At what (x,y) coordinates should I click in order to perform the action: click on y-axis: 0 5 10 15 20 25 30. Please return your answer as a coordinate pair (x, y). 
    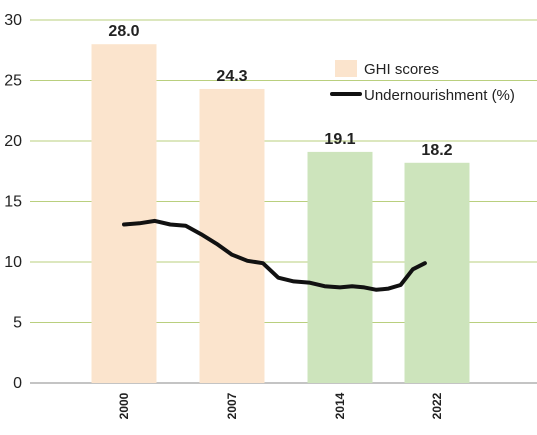
    Looking at the image, I should click on (13, 202).